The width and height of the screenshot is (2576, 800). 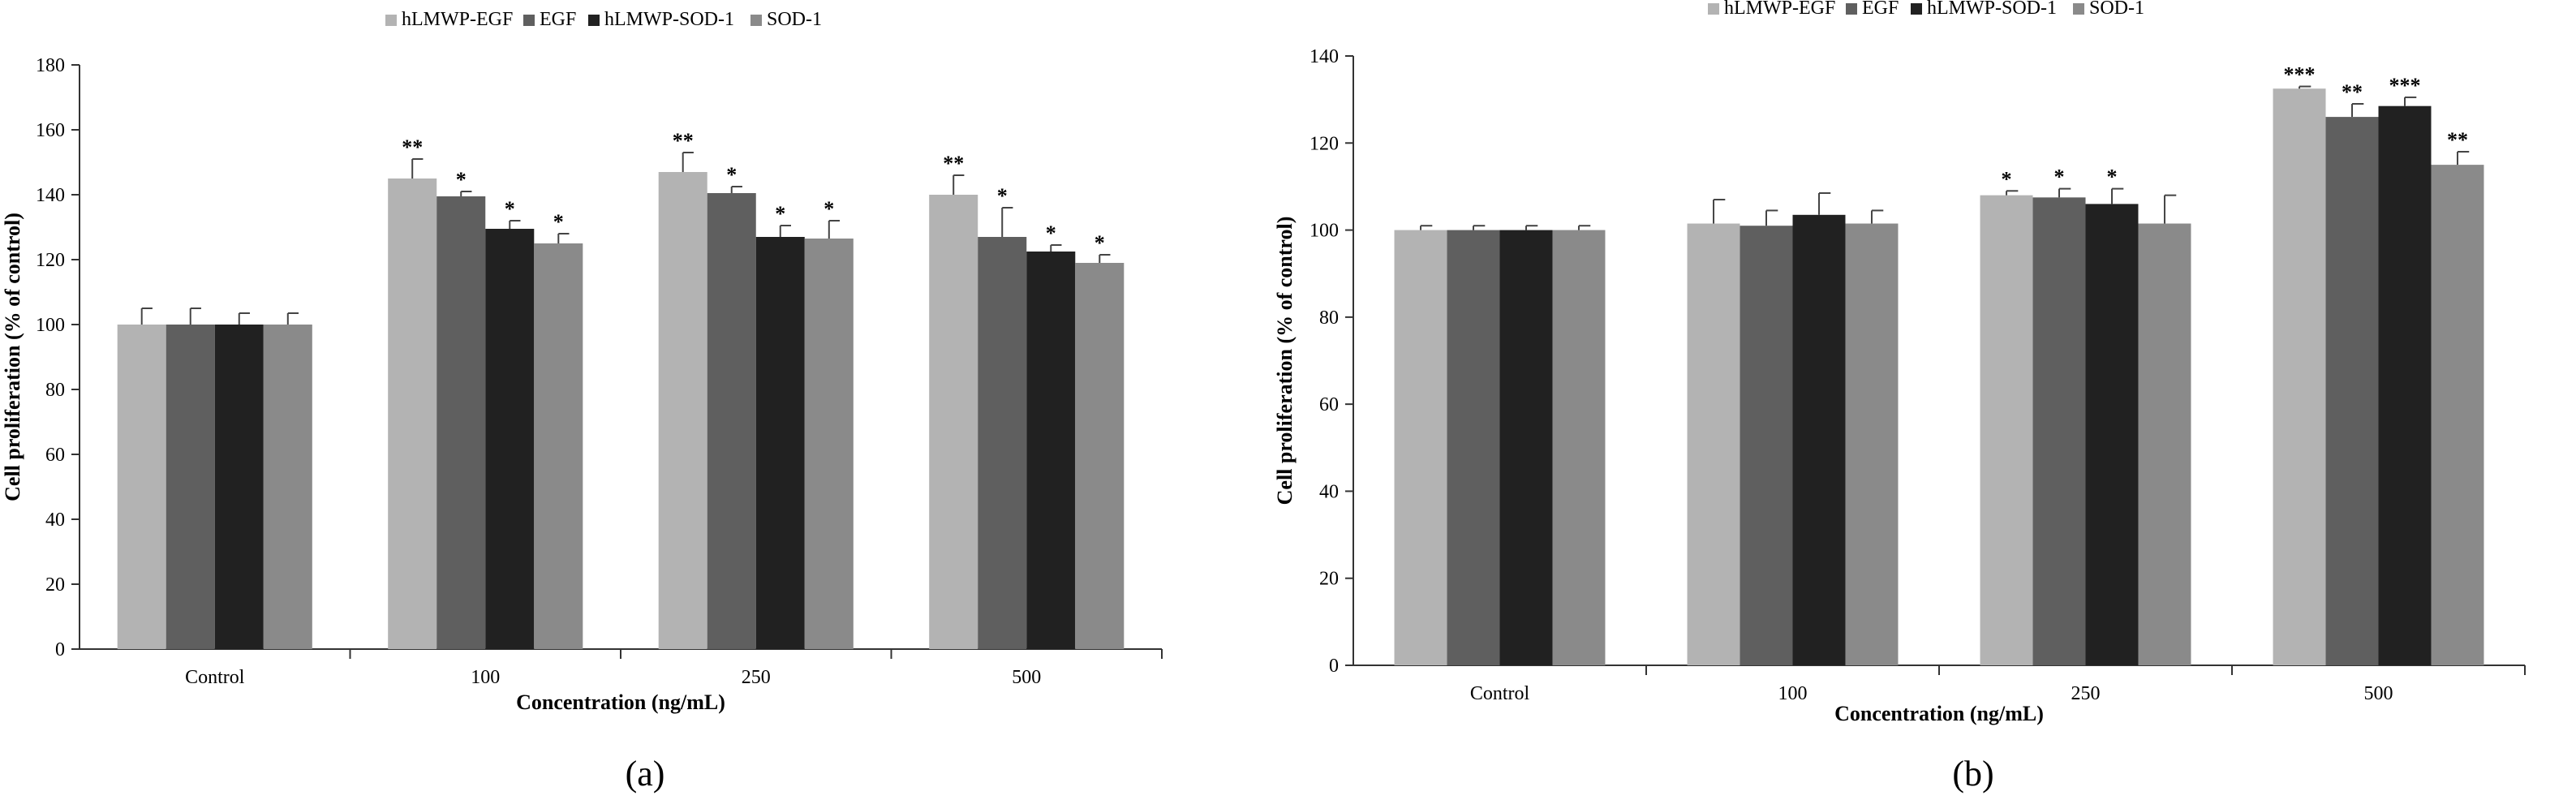 I want to click on chart-a-legend-label: SOD-1, so click(x=794, y=19).